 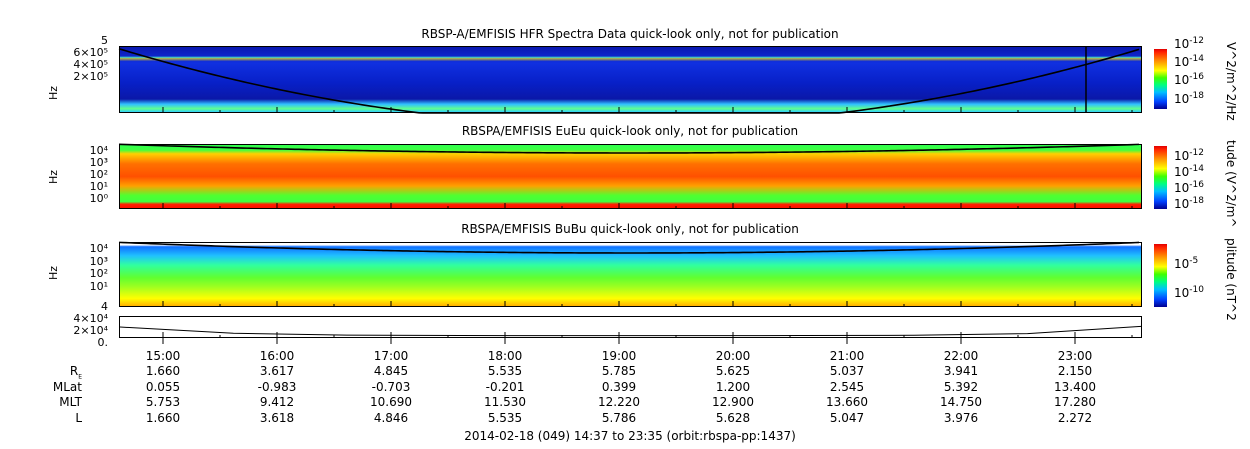 I want to click on p1-ytick: 2×10⁵, so click(x=90, y=76).